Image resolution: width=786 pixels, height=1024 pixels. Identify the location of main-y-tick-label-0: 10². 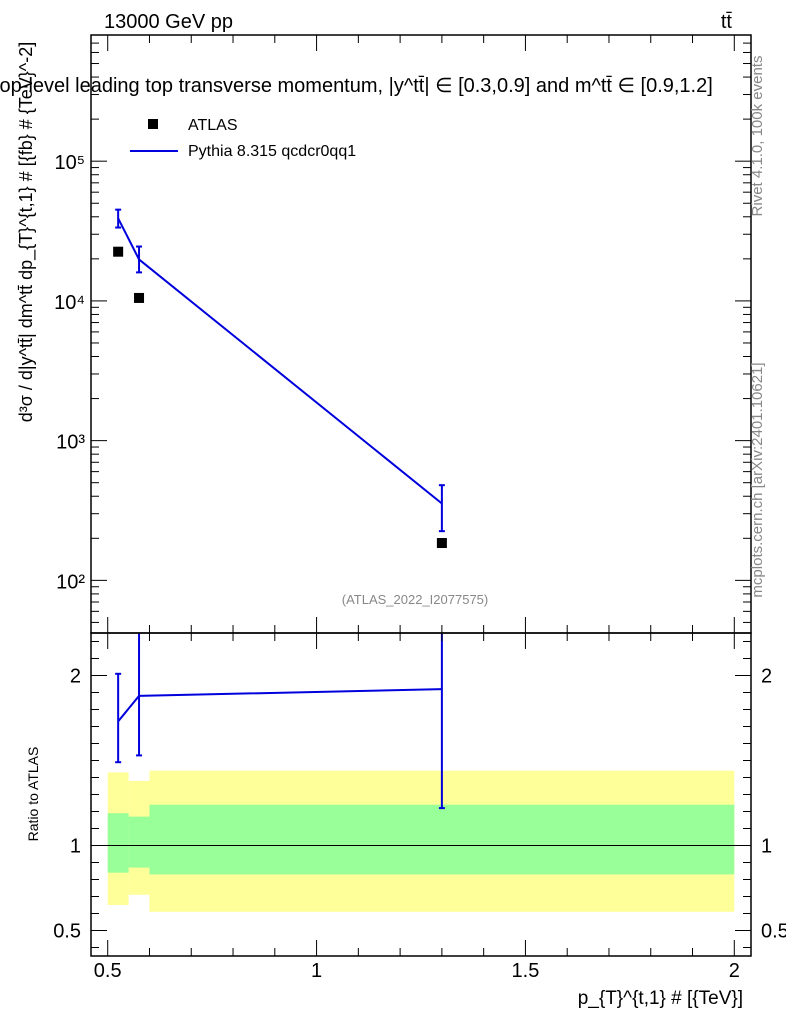
(70, 582).